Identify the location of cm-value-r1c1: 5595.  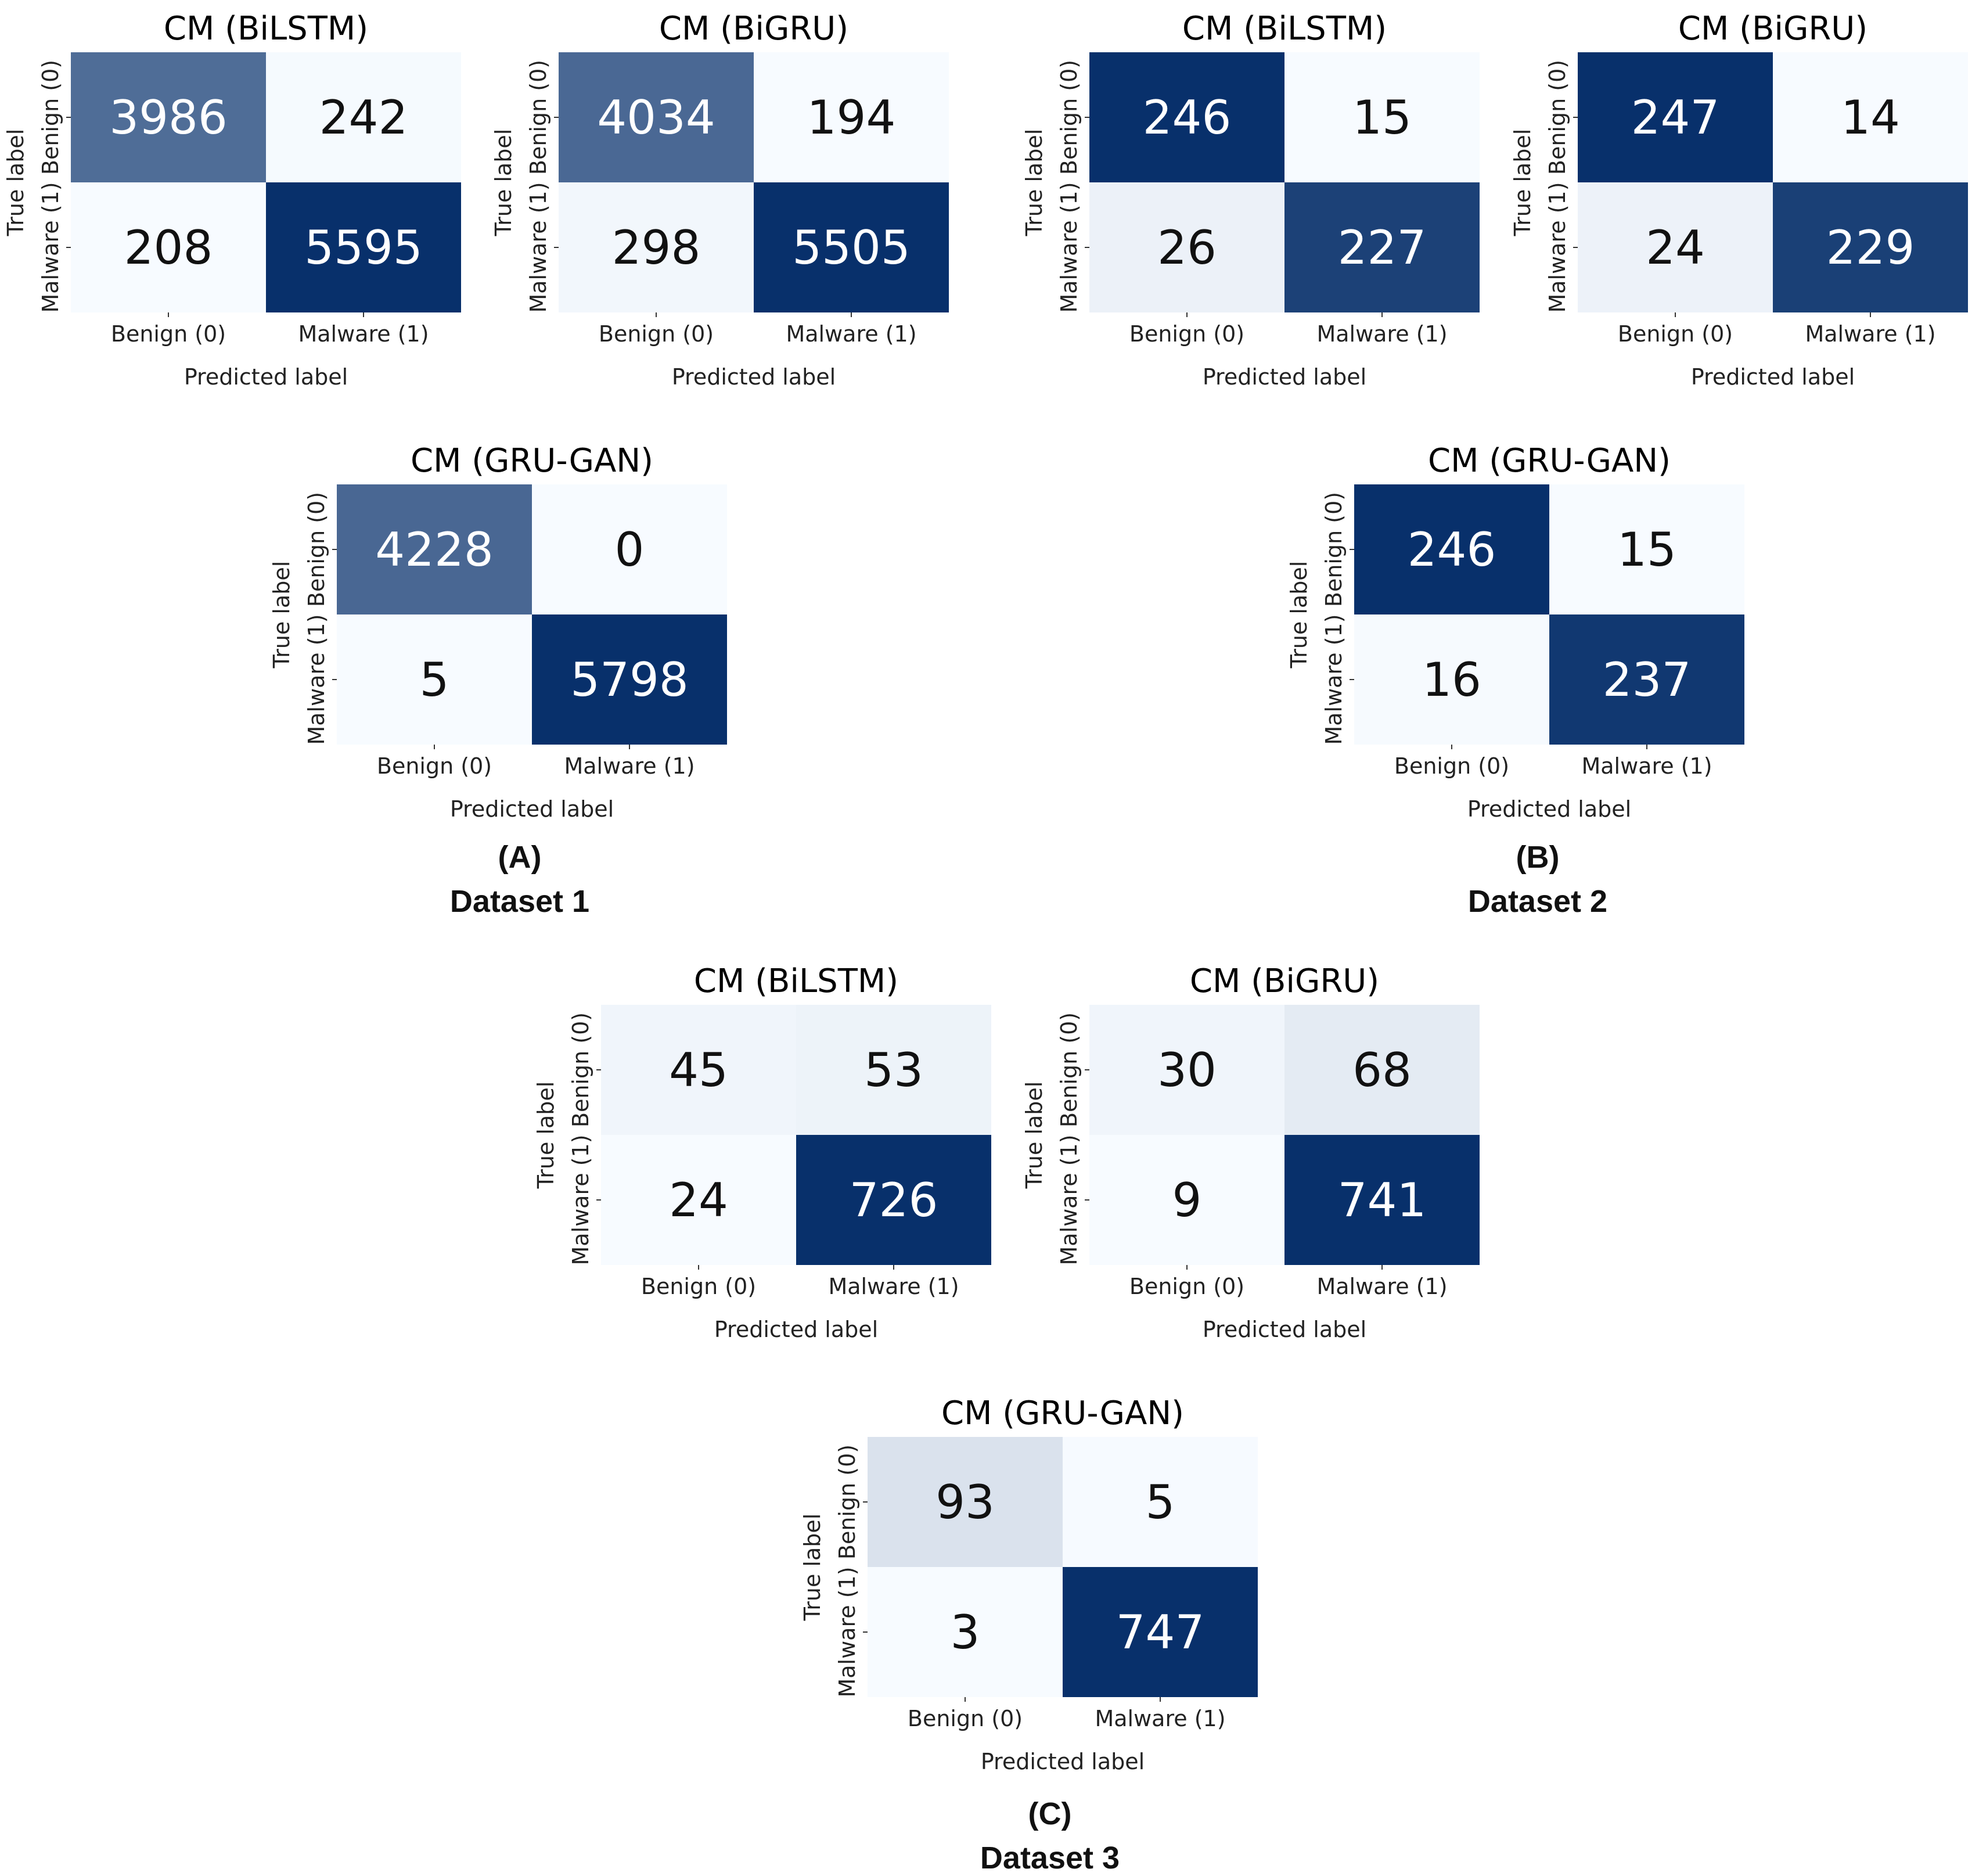
(363, 248).